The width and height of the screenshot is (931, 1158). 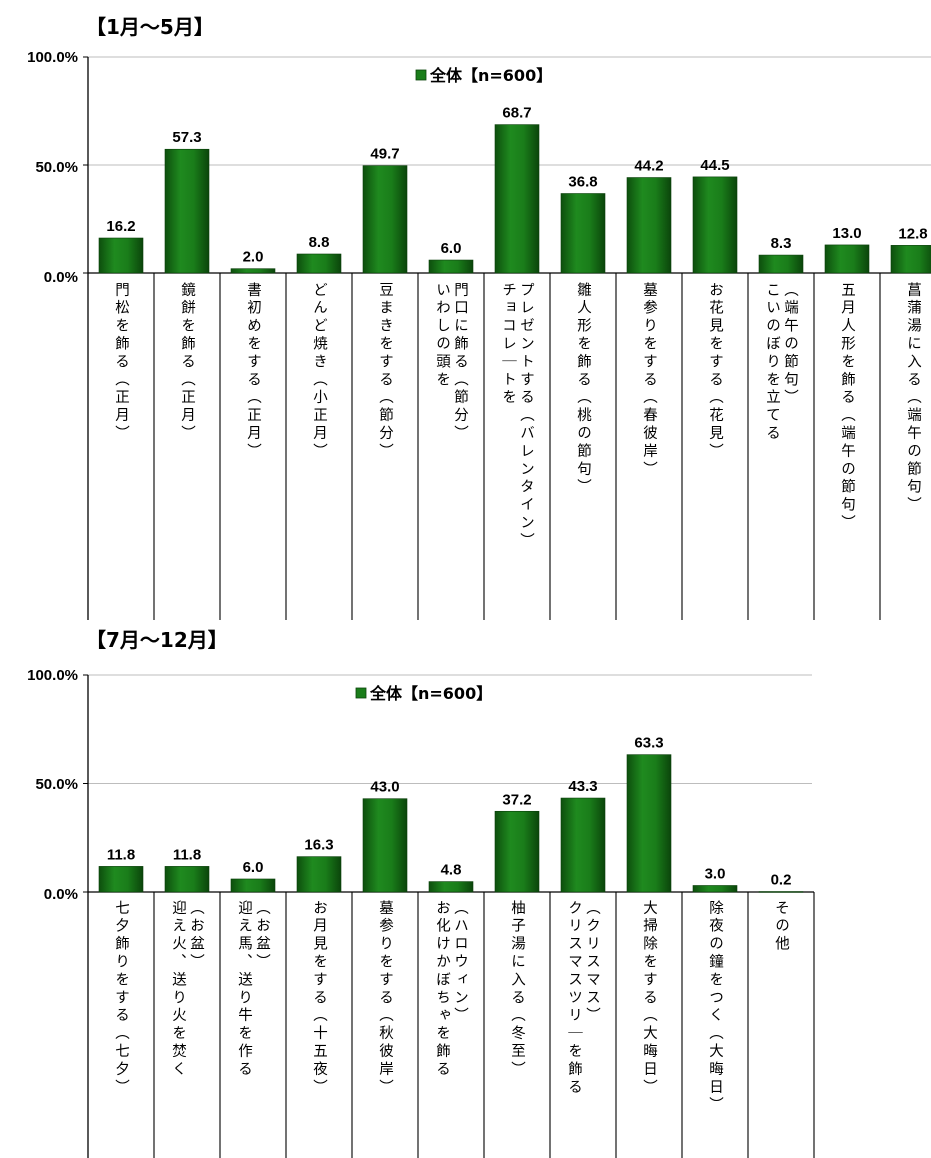 What do you see at coordinates (781, 362) in the screenshot?
I see `category-label: ︵端午の節句︶こいのぼりを立てる` at bounding box center [781, 362].